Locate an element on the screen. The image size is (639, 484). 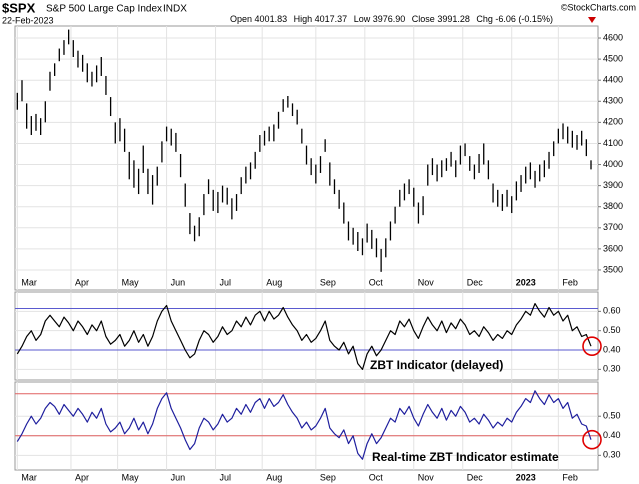
quote-value: 4017.37 is located at coordinates (331, 19).